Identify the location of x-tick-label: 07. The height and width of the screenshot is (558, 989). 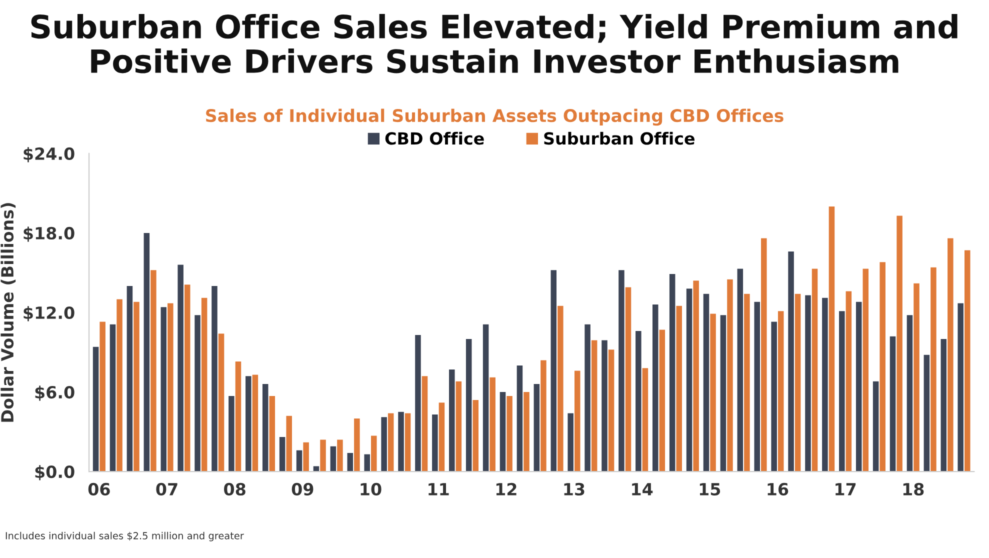
(167, 489).